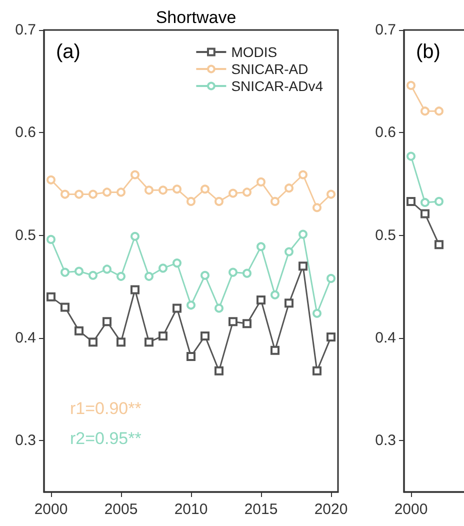 The width and height of the screenshot is (464, 526). Describe the element at coordinates (68, 52) in the screenshot. I see `annotation: (a)` at that location.